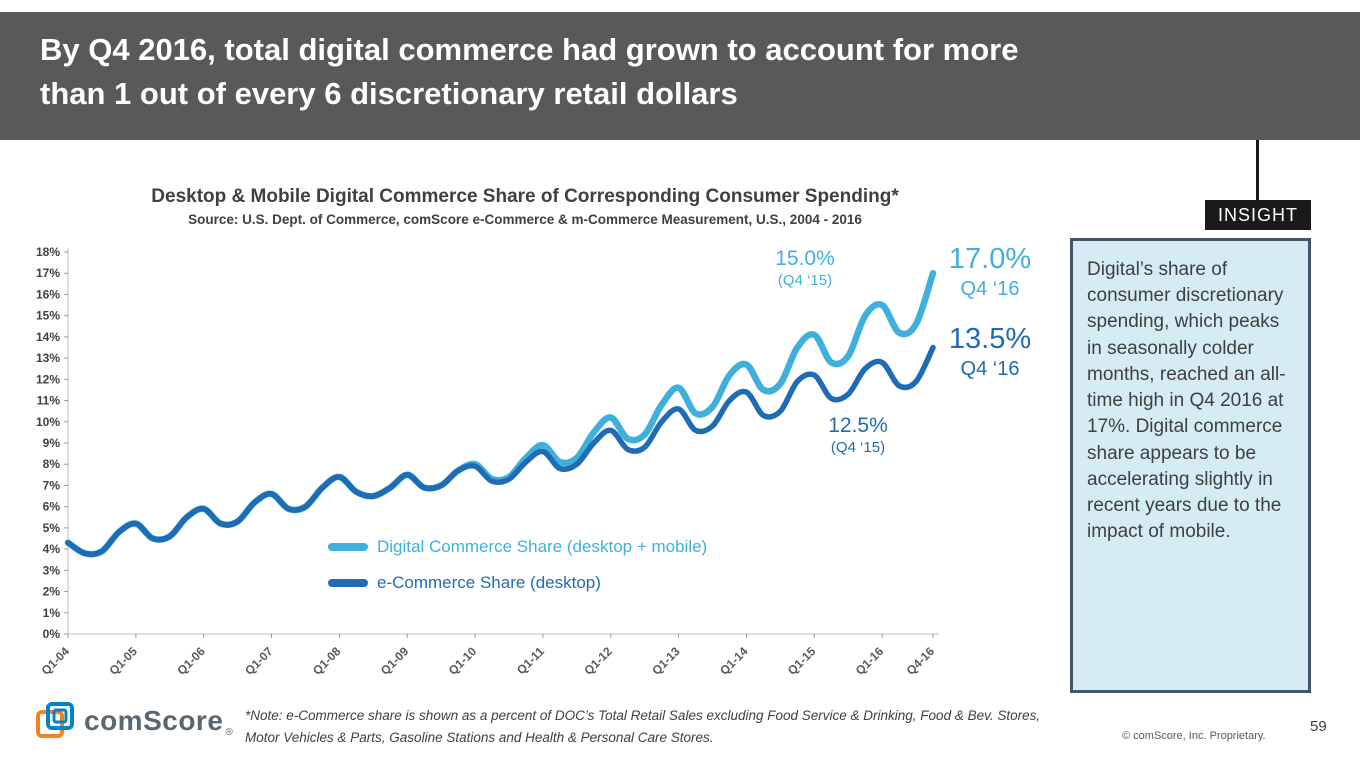  I want to click on annotation-ecommerce-q416: 13.5% Q4 ‘16, so click(990, 351).